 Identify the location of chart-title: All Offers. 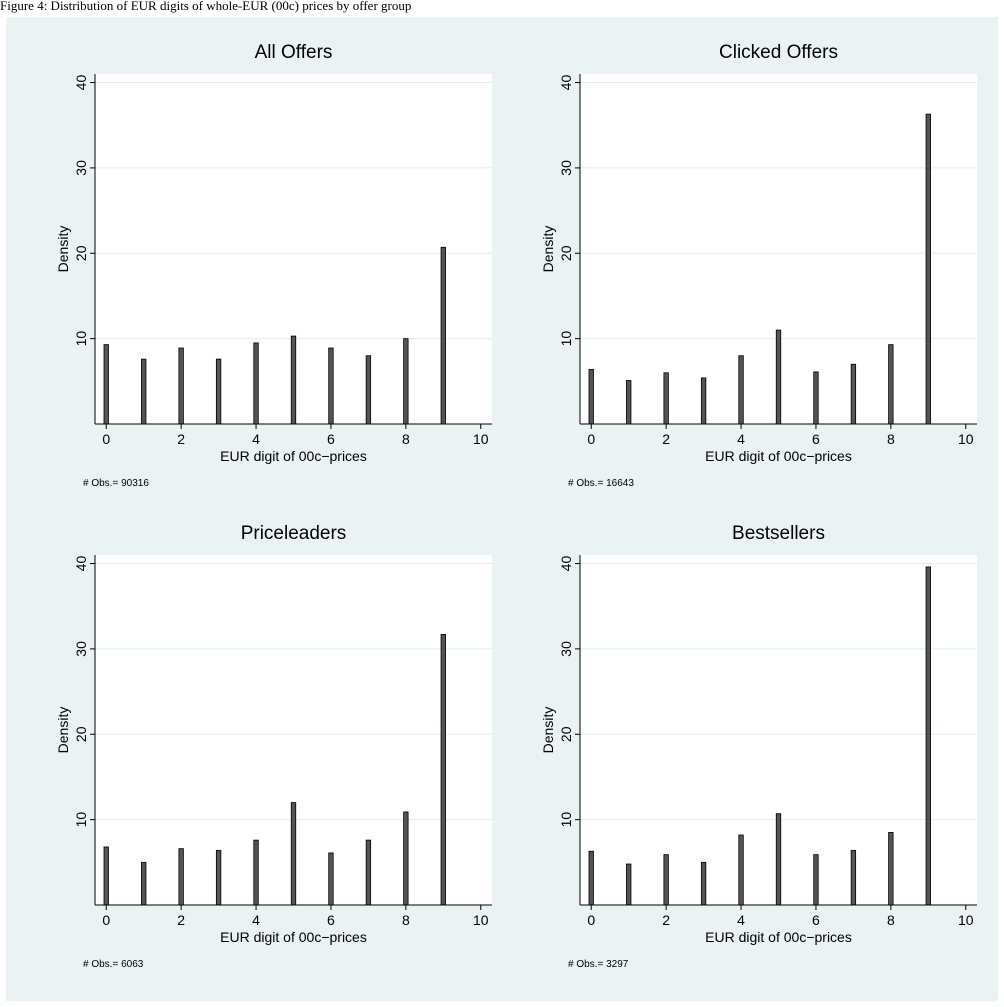
(294, 52).